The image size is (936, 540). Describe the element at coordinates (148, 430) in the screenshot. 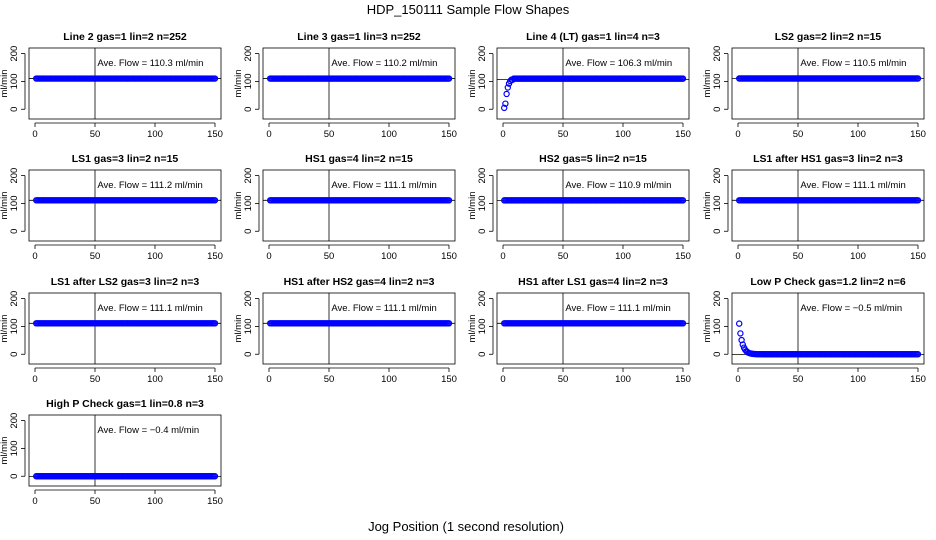

I see `average-flow-annotation: Ave. Flow = −0.4 ml/min` at that location.